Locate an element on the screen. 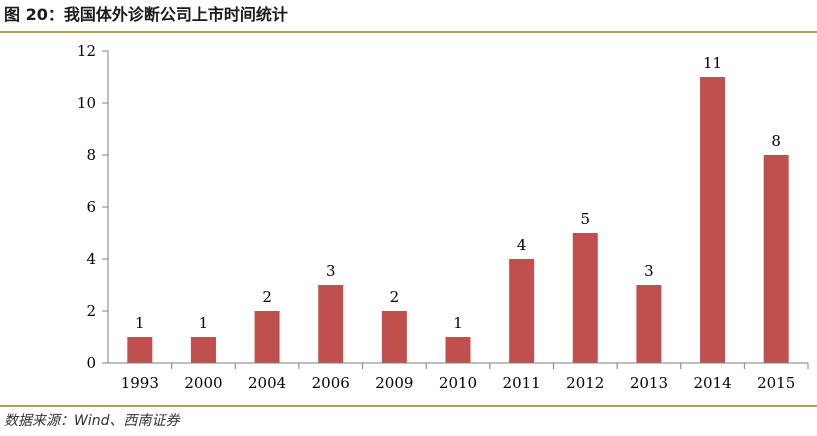 This screenshot has height=436, width=817. data-label-2010: 1 is located at coordinates (458, 323).